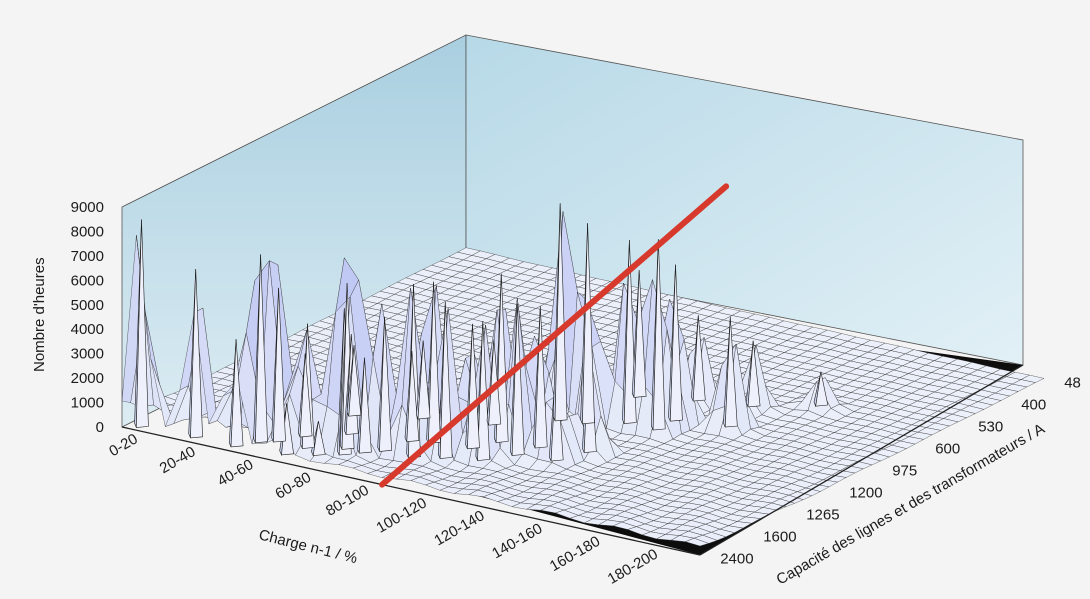 The height and width of the screenshot is (599, 1090). I want to click on z-axis-ticks: 0 1000 2000 3000 4000 5000 6000 7000 8000 9000, so click(87, 317).